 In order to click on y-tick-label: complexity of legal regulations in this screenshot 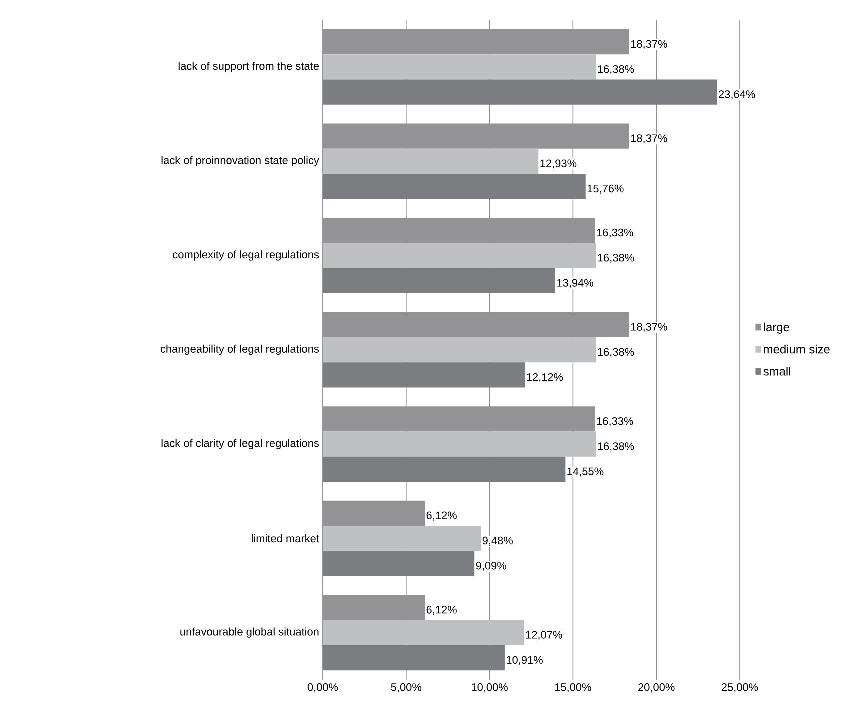, I will do `click(246, 255)`.